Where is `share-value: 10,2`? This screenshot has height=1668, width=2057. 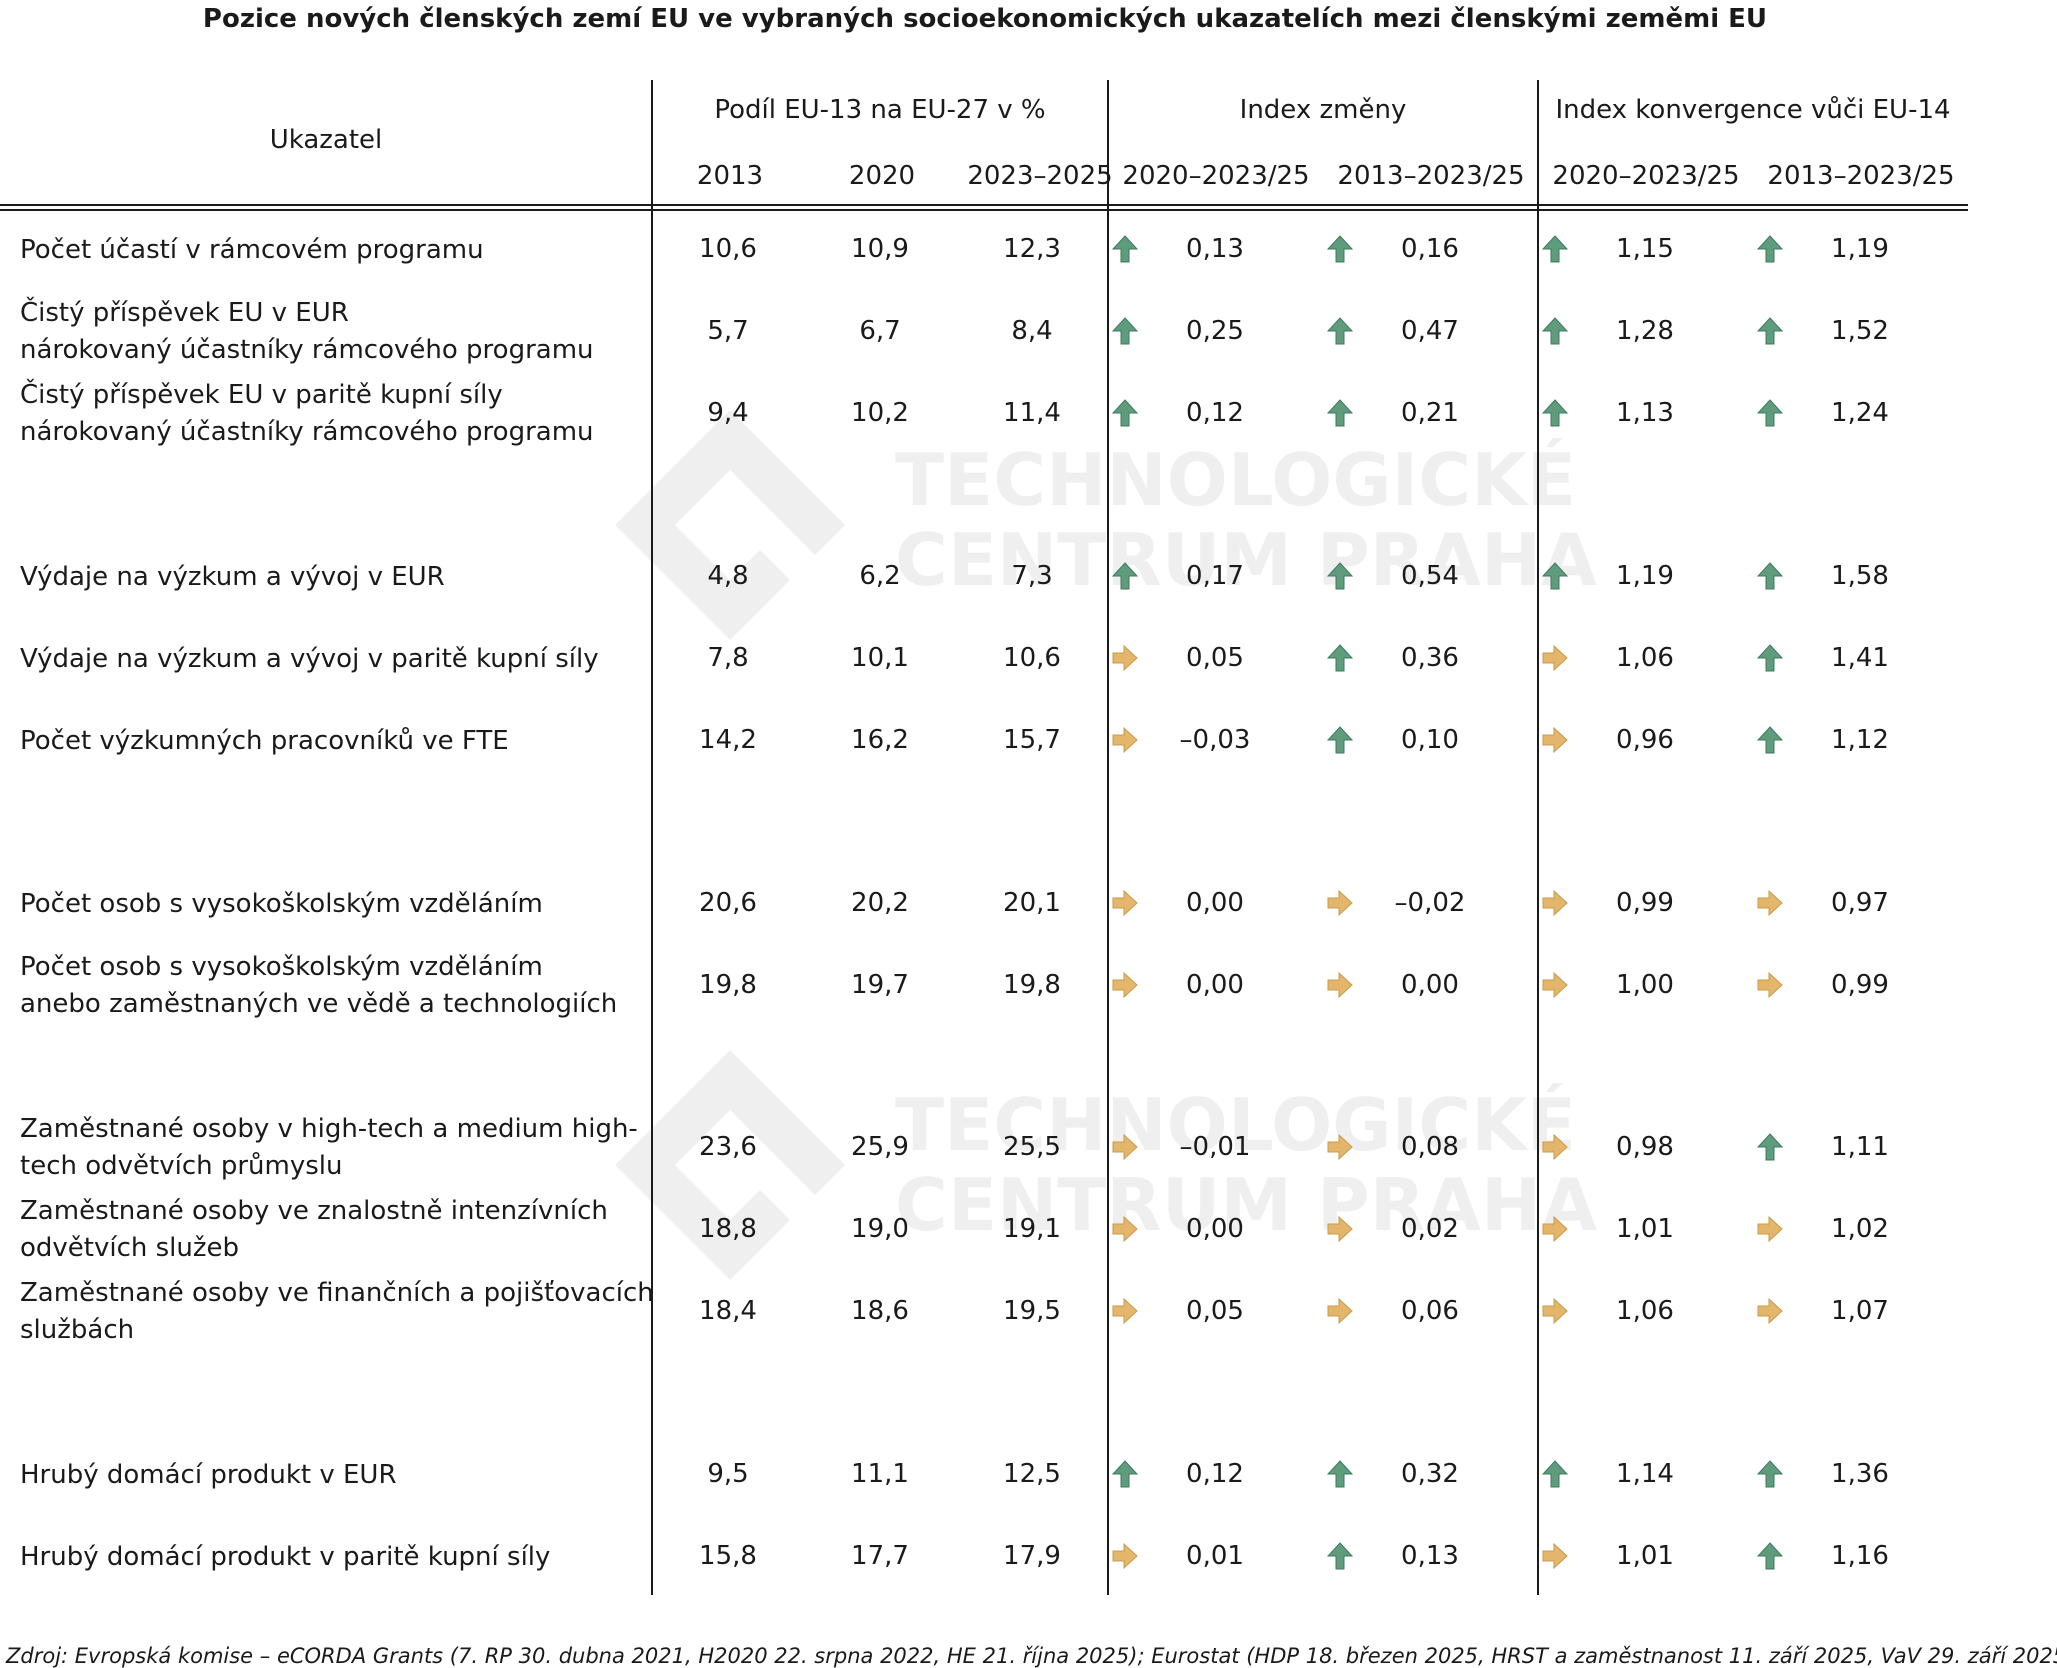
share-value: 10,2 is located at coordinates (880, 413).